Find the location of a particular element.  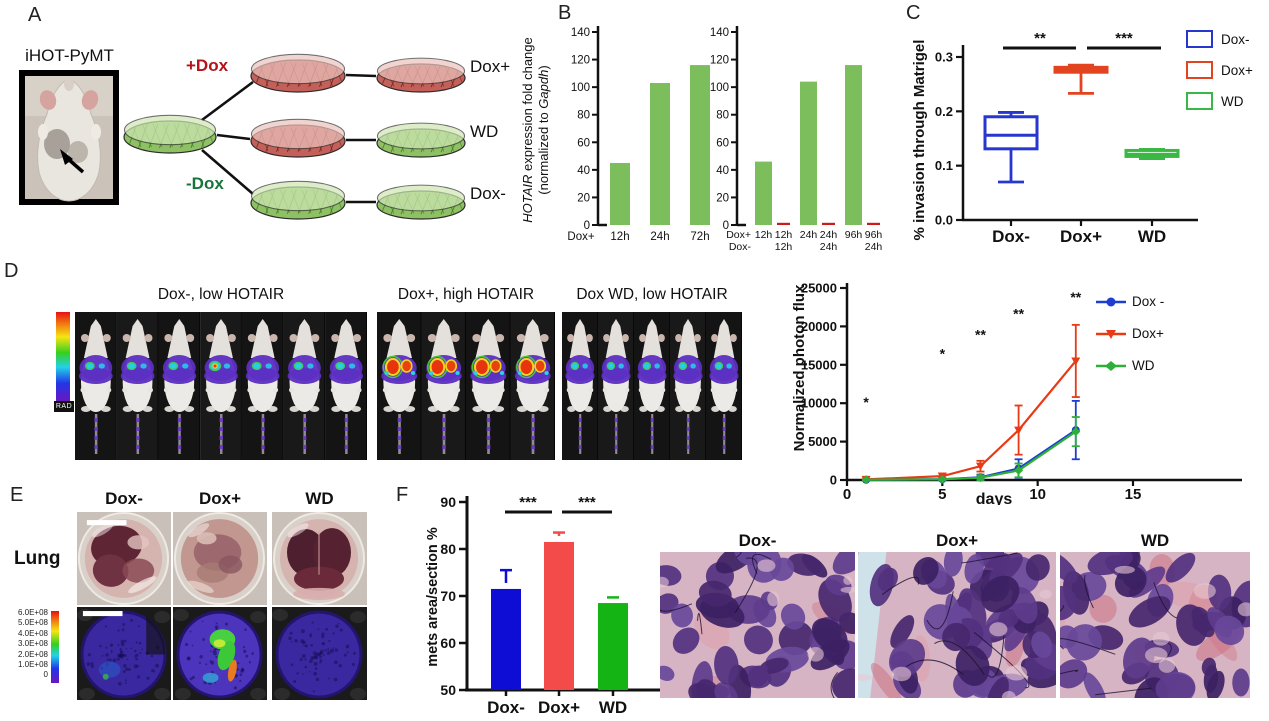

luminescence-scale-bar is located at coordinates (55, 647).